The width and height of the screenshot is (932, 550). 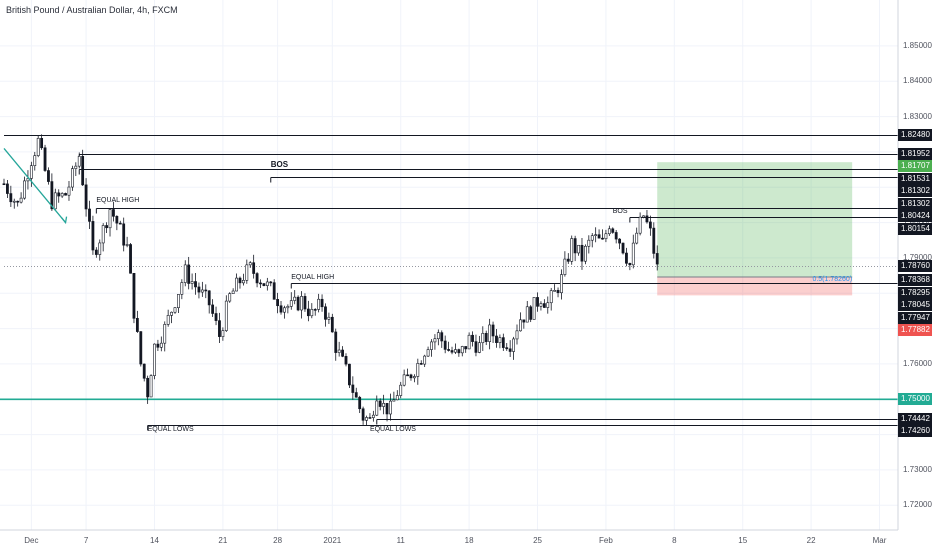 I want to click on price-label: 1.75000, so click(x=915, y=399).